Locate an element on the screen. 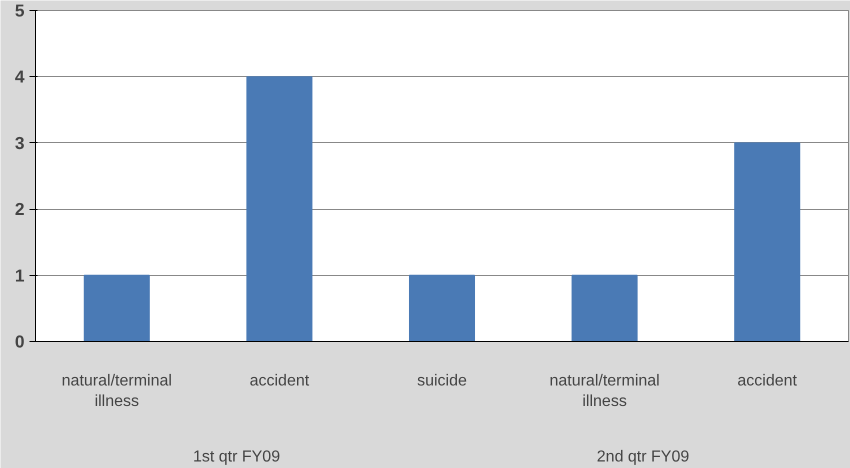 The height and width of the screenshot is (468, 850). text: 1st qtr FY09 is located at coordinates (236, 457).